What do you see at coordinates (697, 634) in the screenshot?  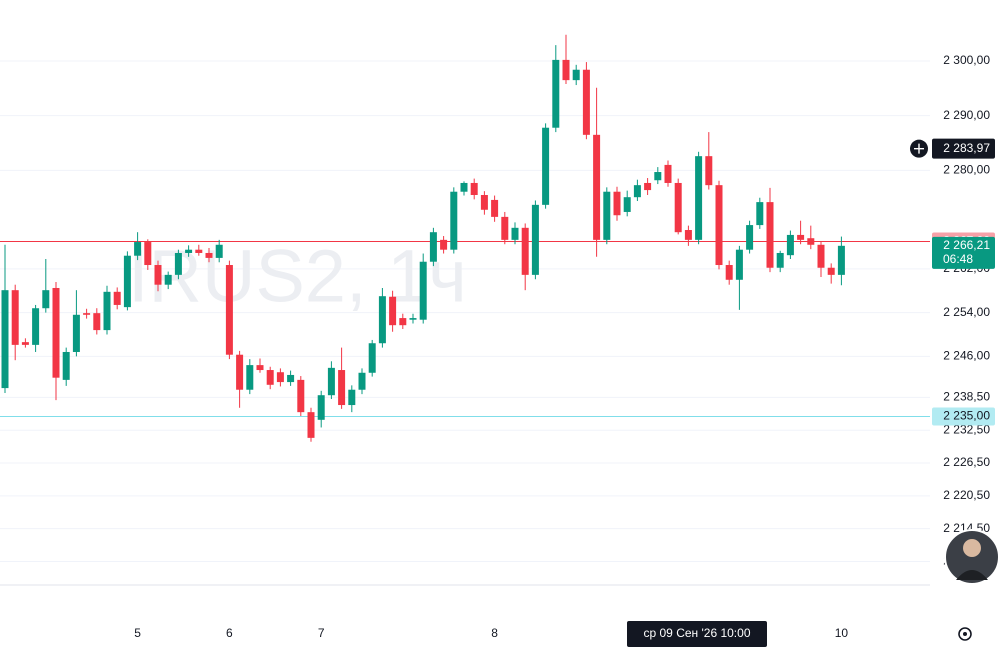 I see `crosshair-time-box` at bounding box center [697, 634].